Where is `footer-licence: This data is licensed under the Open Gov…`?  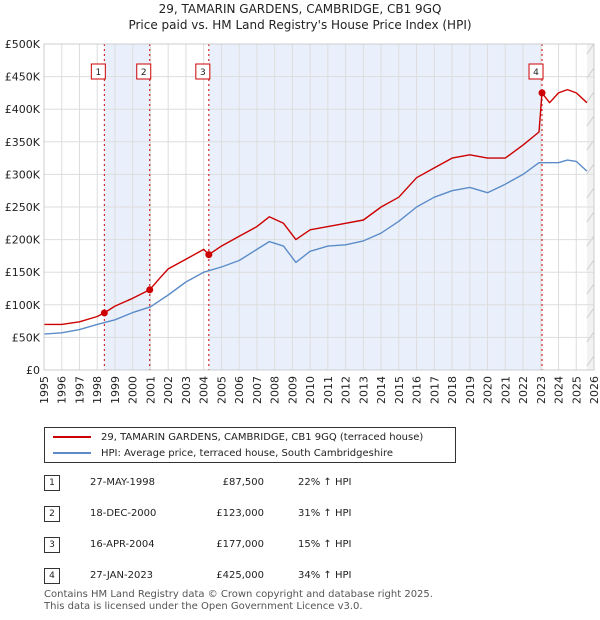 footer-licence: This data is licensed under the Open Gov… is located at coordinates (203, 606).